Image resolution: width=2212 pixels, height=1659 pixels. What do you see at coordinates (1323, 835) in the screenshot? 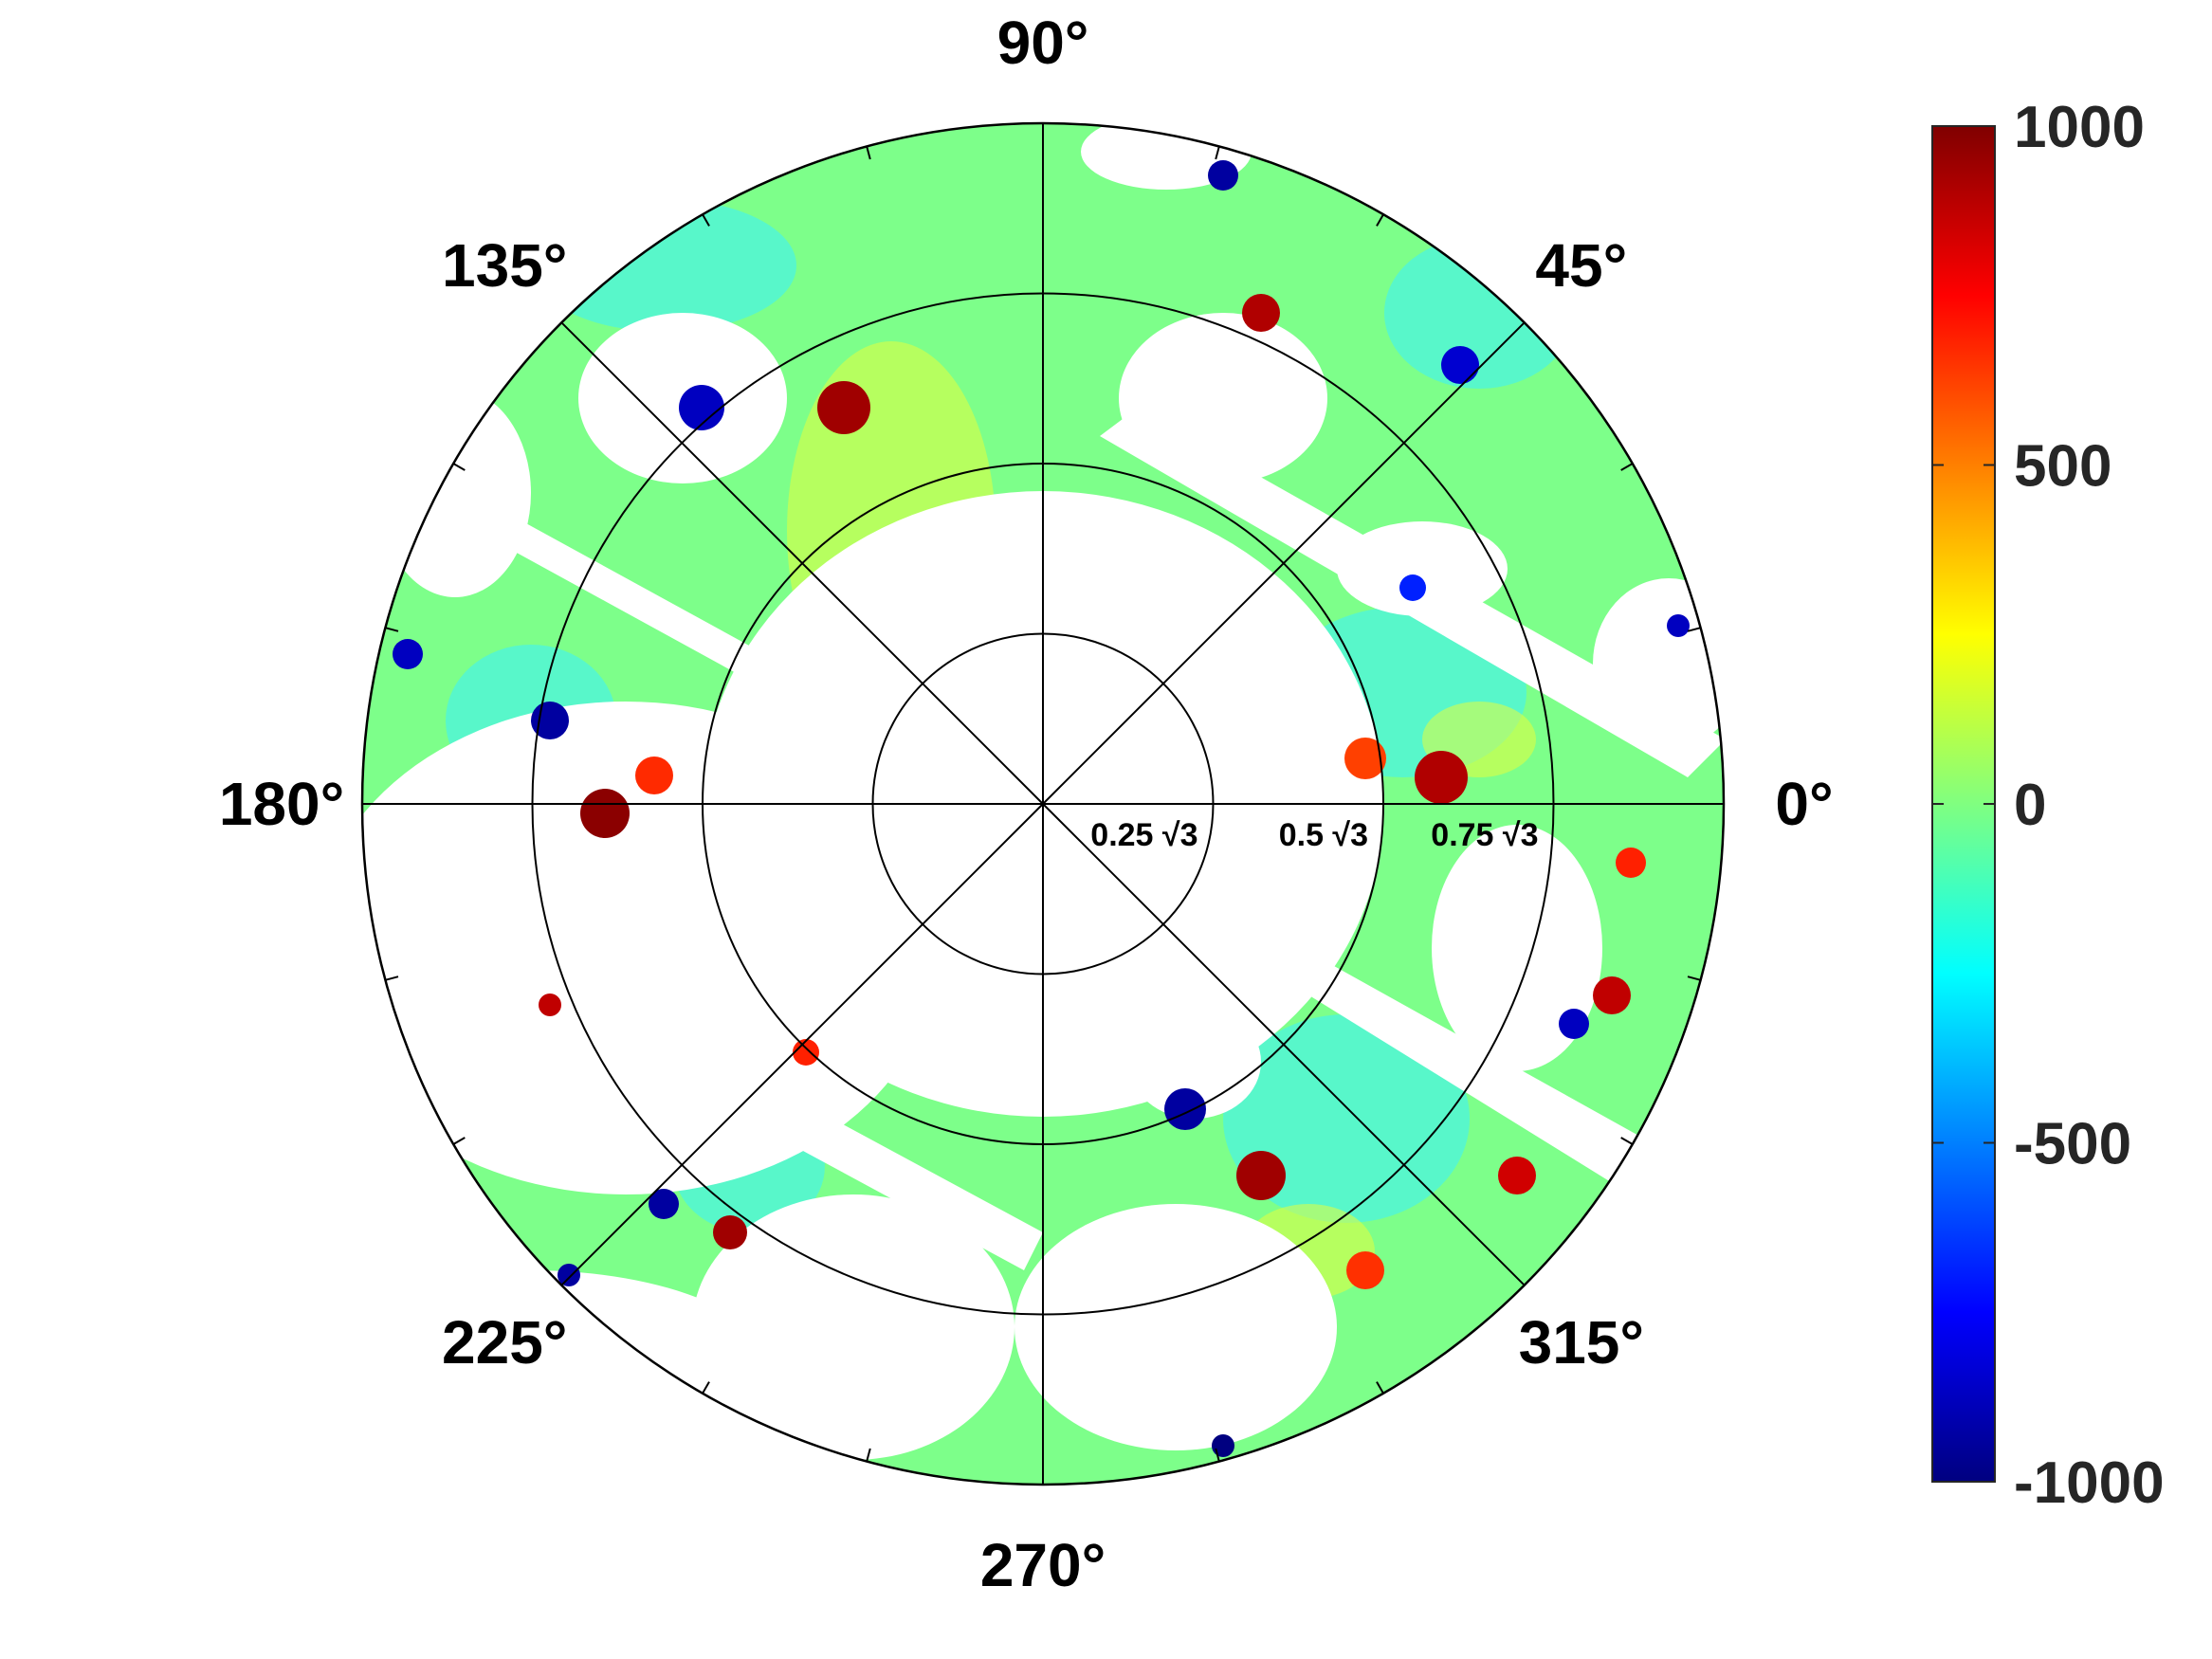
I see `radial-tick-label: 0.5 √3` at bounding box center [1323, 835].